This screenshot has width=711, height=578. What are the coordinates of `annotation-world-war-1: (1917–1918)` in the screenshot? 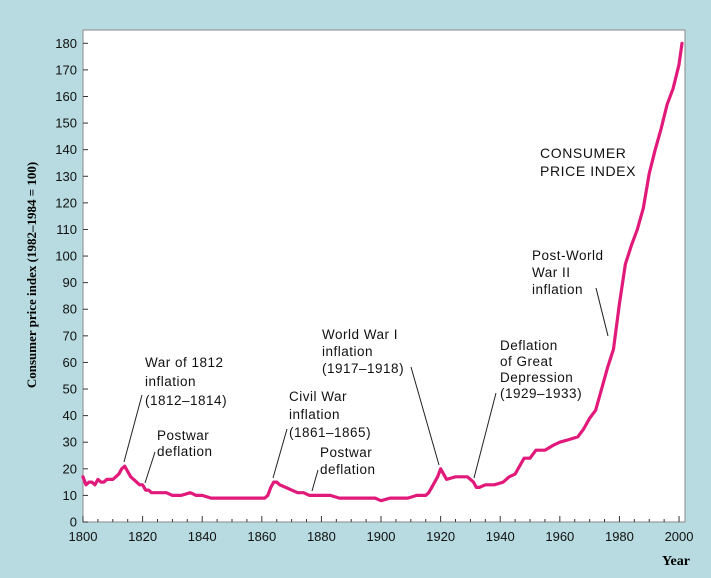 It's located at (363, 368).